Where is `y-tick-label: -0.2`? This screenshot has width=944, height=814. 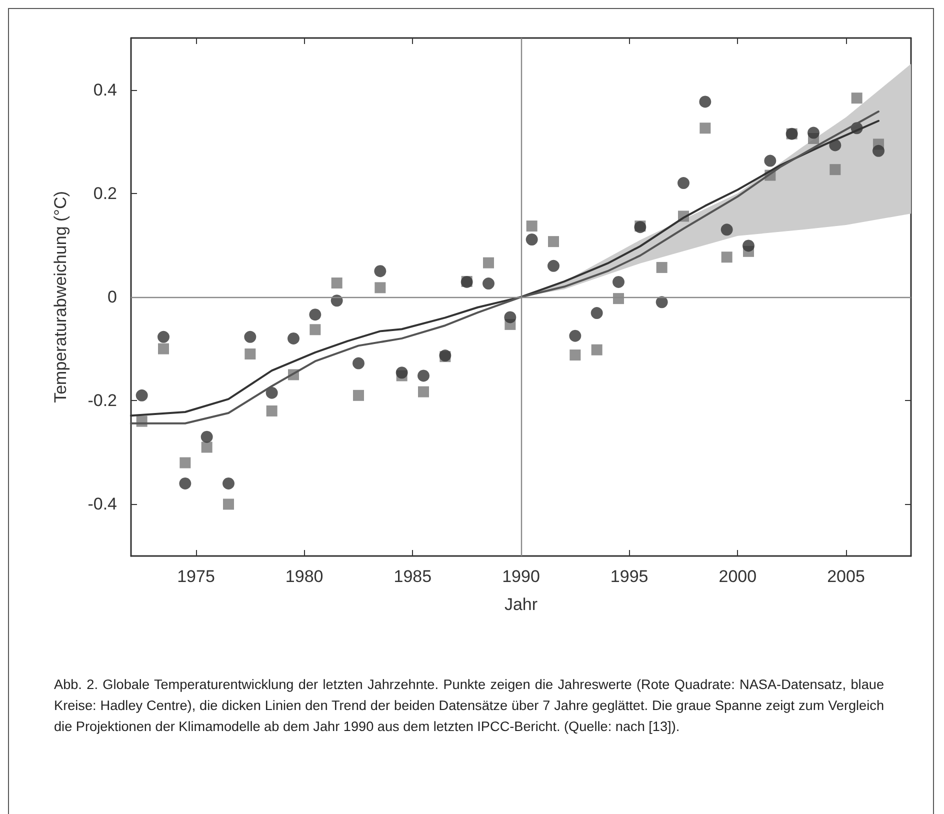 y-tick-label: -0.2 is located at coordinates (102, 400).